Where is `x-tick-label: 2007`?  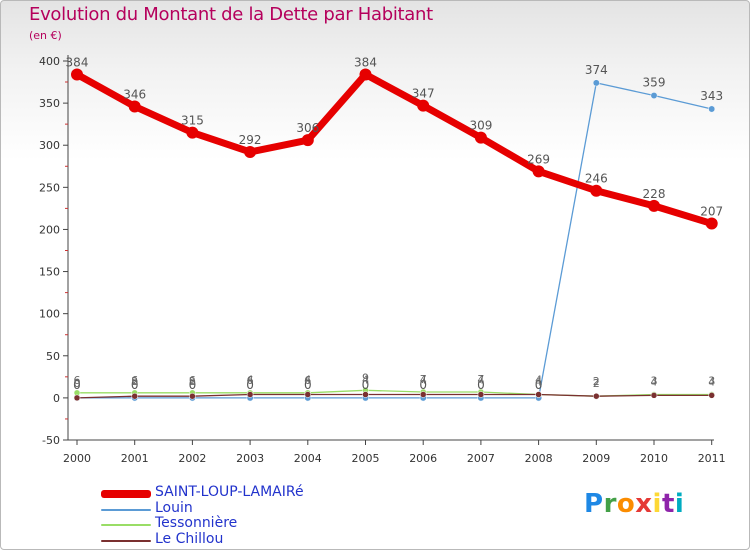 x-tick-label: 2007 is located at coordinates (481, 458).